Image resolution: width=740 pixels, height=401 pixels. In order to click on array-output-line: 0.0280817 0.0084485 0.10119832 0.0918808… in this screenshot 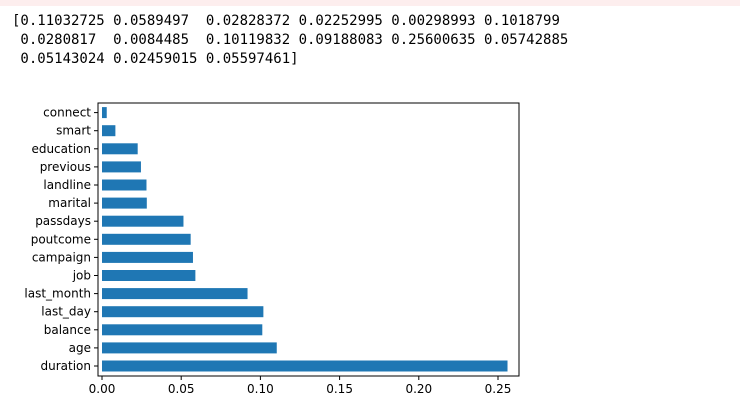, I will do `click(290, 40)`.